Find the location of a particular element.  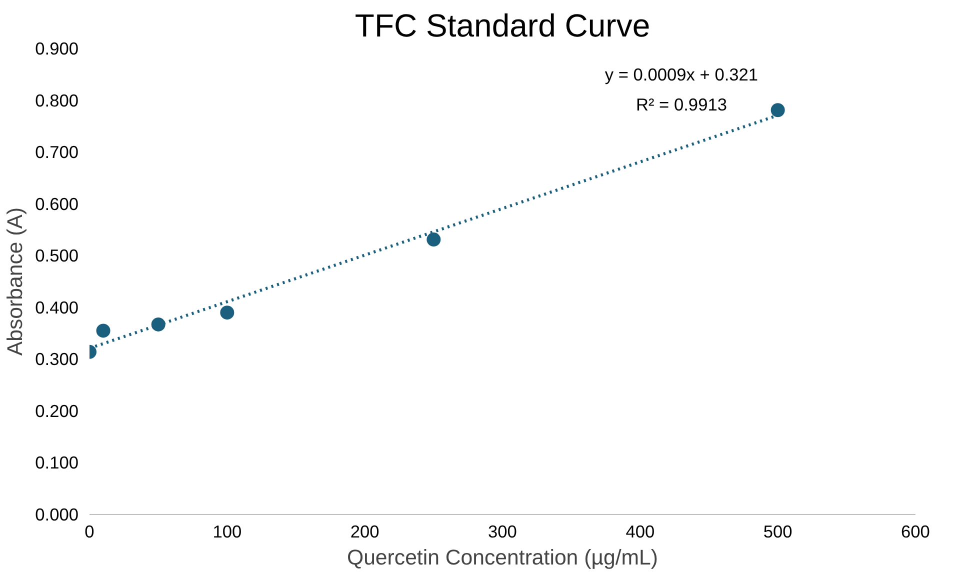

x-axis-title: Quercetin Concentration (µg/mL) is located at coordinates (502, 558).